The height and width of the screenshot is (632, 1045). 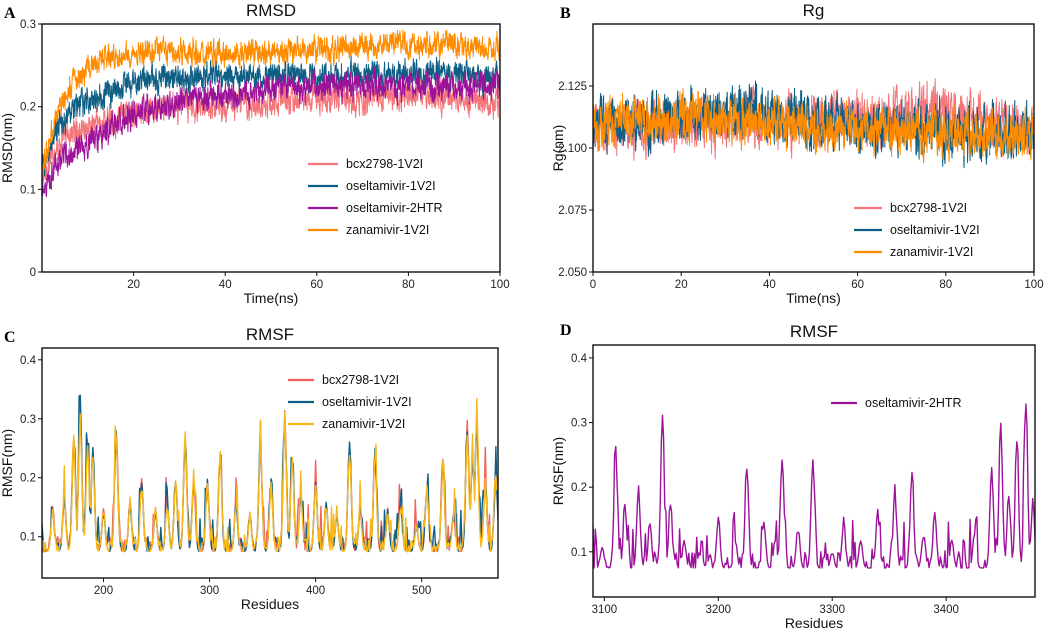 I want to click on panel-letter: A, so click(x=10, y=13).